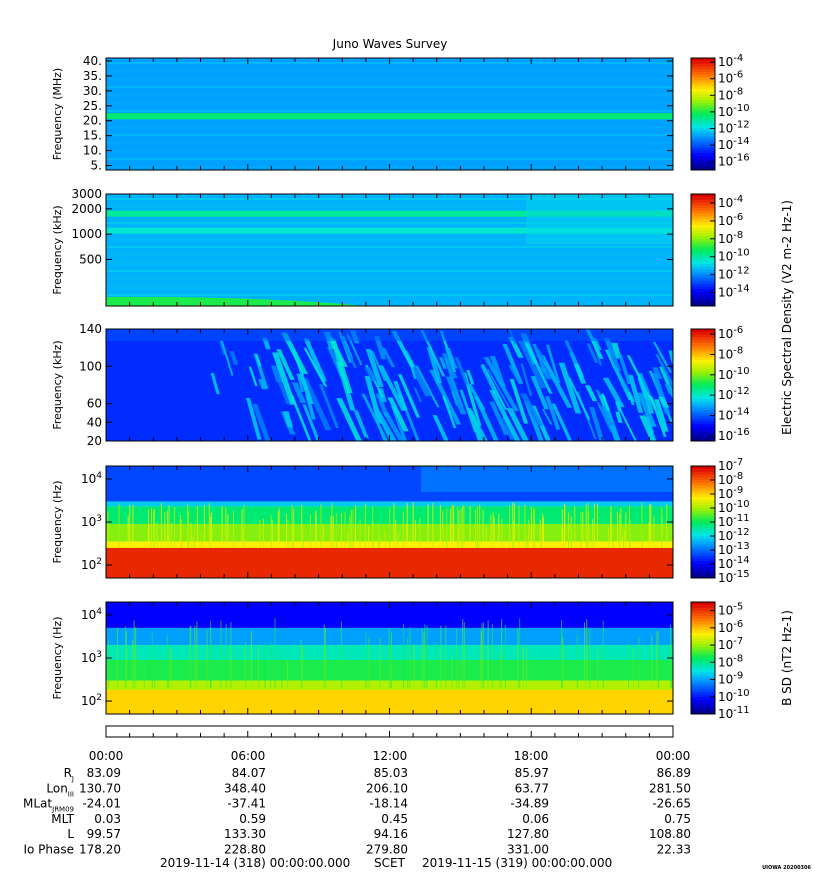 The height and width of the screenshot is (880, 815). I want to click on time-tick-label: 06:00, so click(248, 756).